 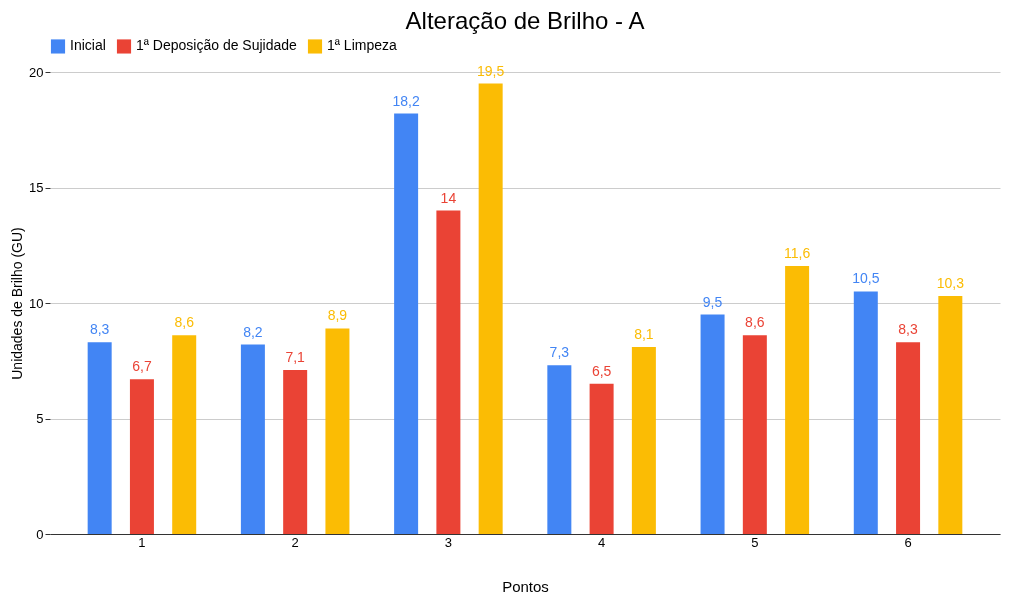 What do you see at coordinates (253, 331) in the screenshot?
I see `data-label: 8,2` at bounding box center [253, 331].